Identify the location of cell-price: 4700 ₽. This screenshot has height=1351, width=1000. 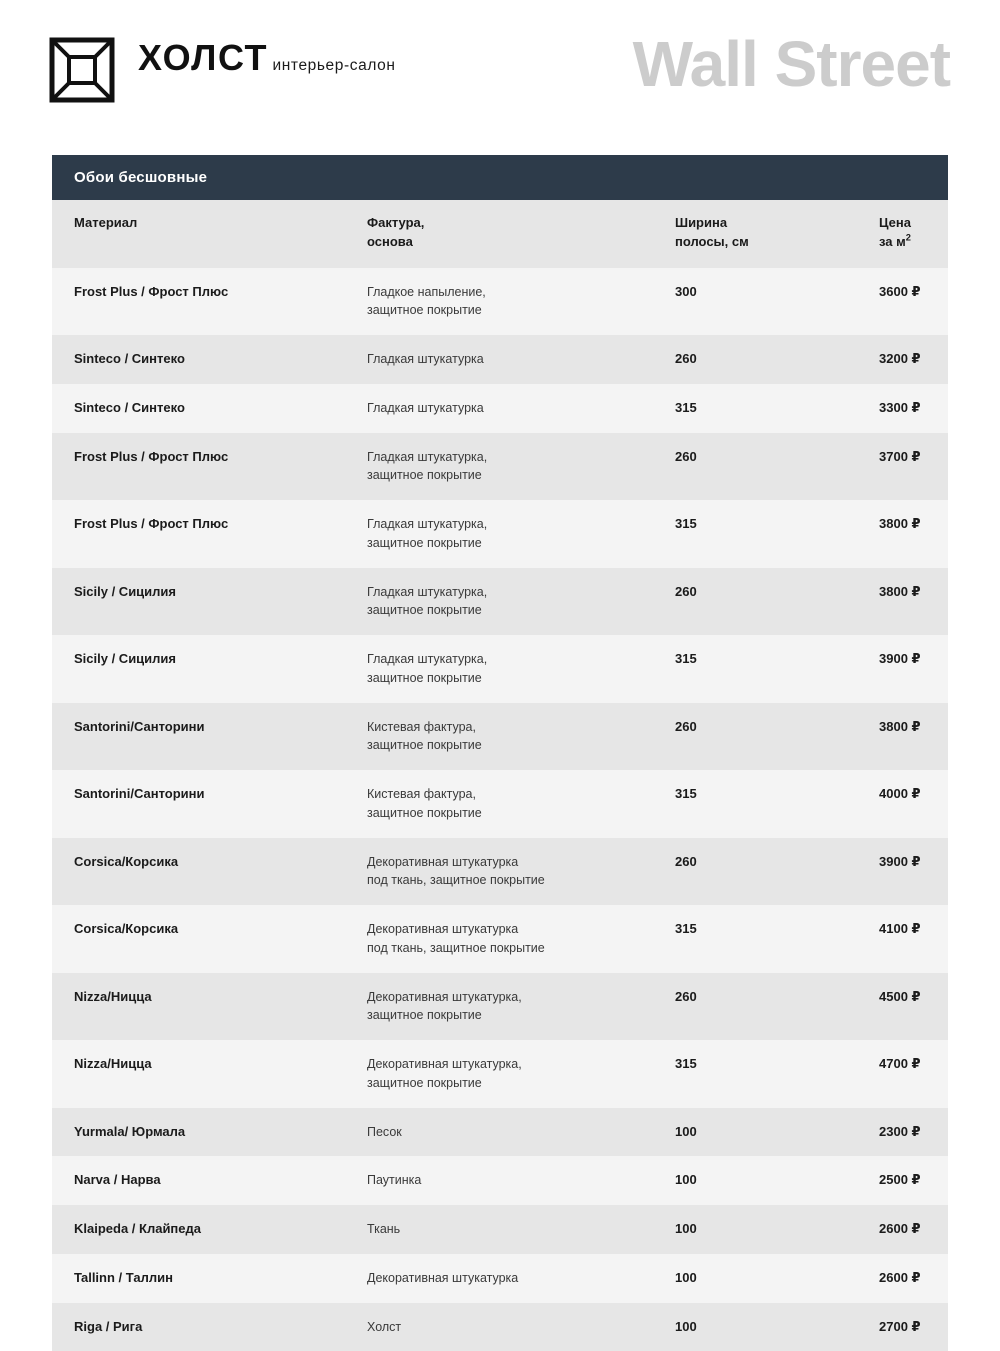
(900, 1064).